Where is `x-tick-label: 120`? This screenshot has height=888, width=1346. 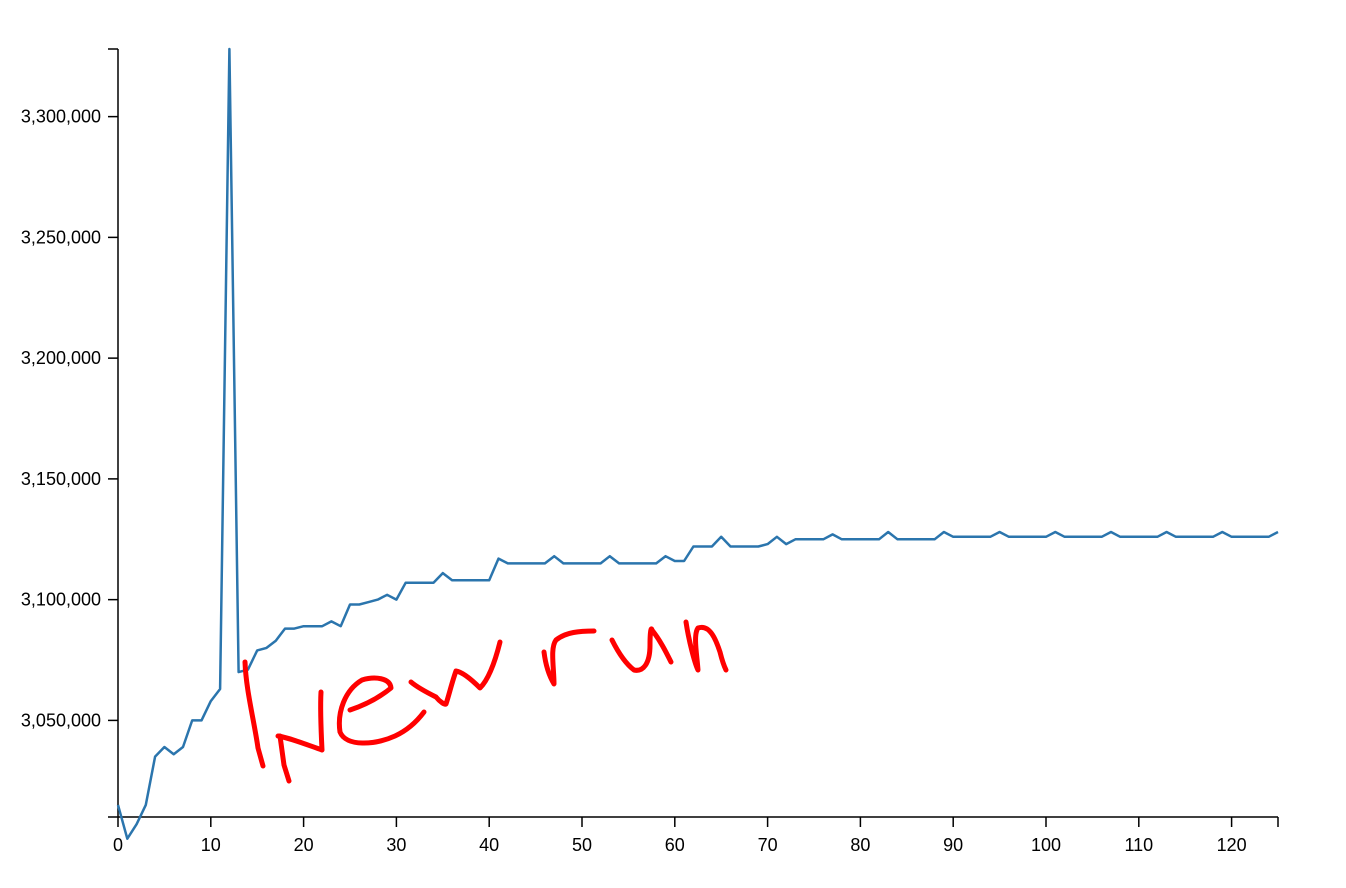
x-tick-label: 120 is located at coordinates (1232, 845).